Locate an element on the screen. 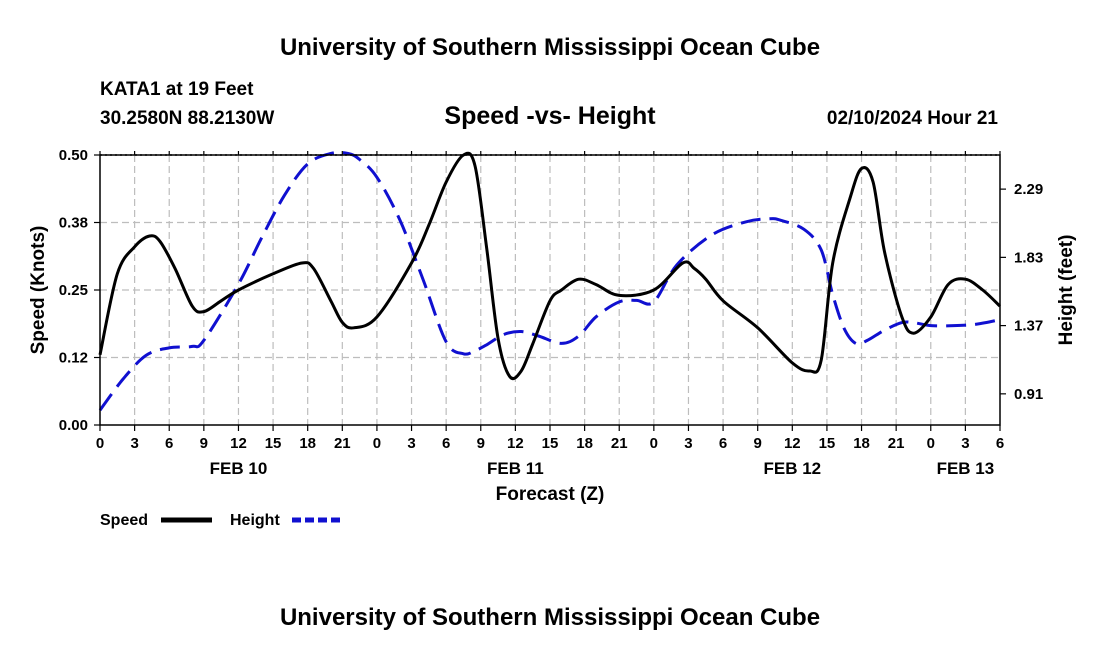 This screenshot has width=1100, height=650. day-label: FEB 12 is located at coordinates (792, 468).